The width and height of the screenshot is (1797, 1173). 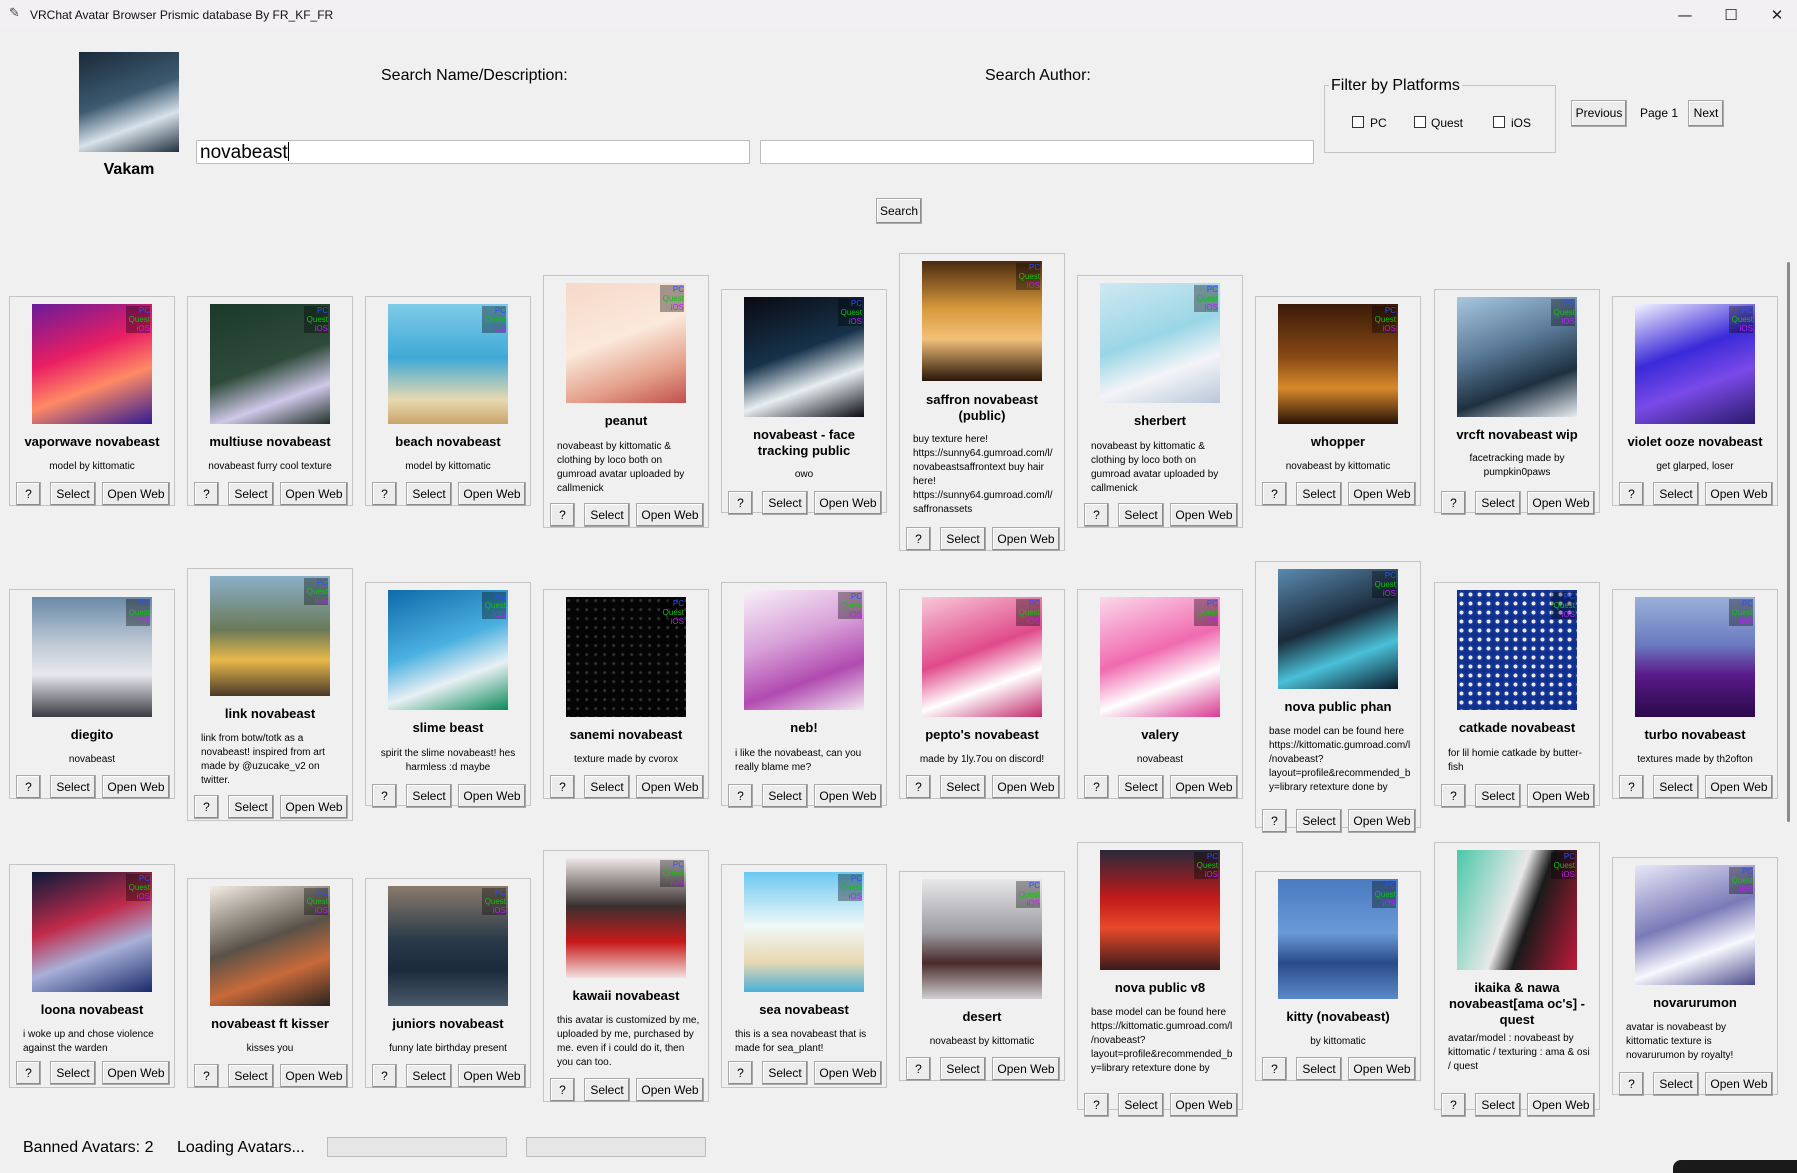 I want to click on quest-checkbox, so click(x=1420, y=122).